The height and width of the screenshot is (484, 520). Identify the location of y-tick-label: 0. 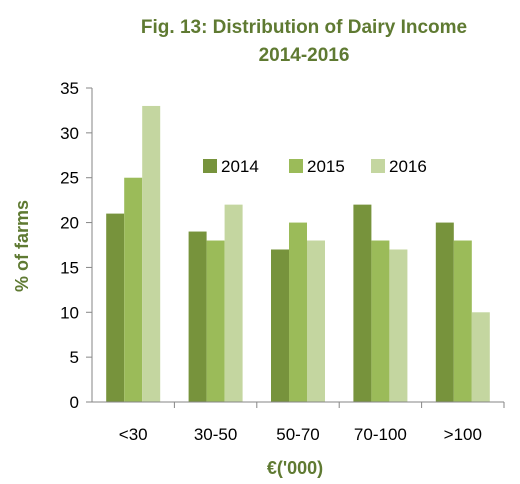
(74, 402).